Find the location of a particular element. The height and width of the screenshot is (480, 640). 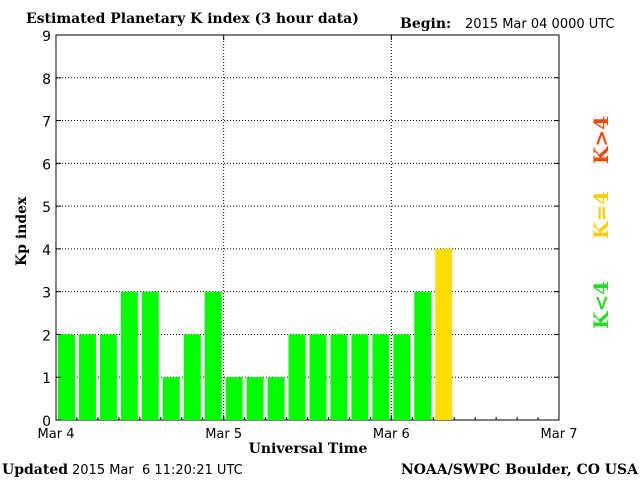

legend-item: K=4 is located at coordinates (601, 215).